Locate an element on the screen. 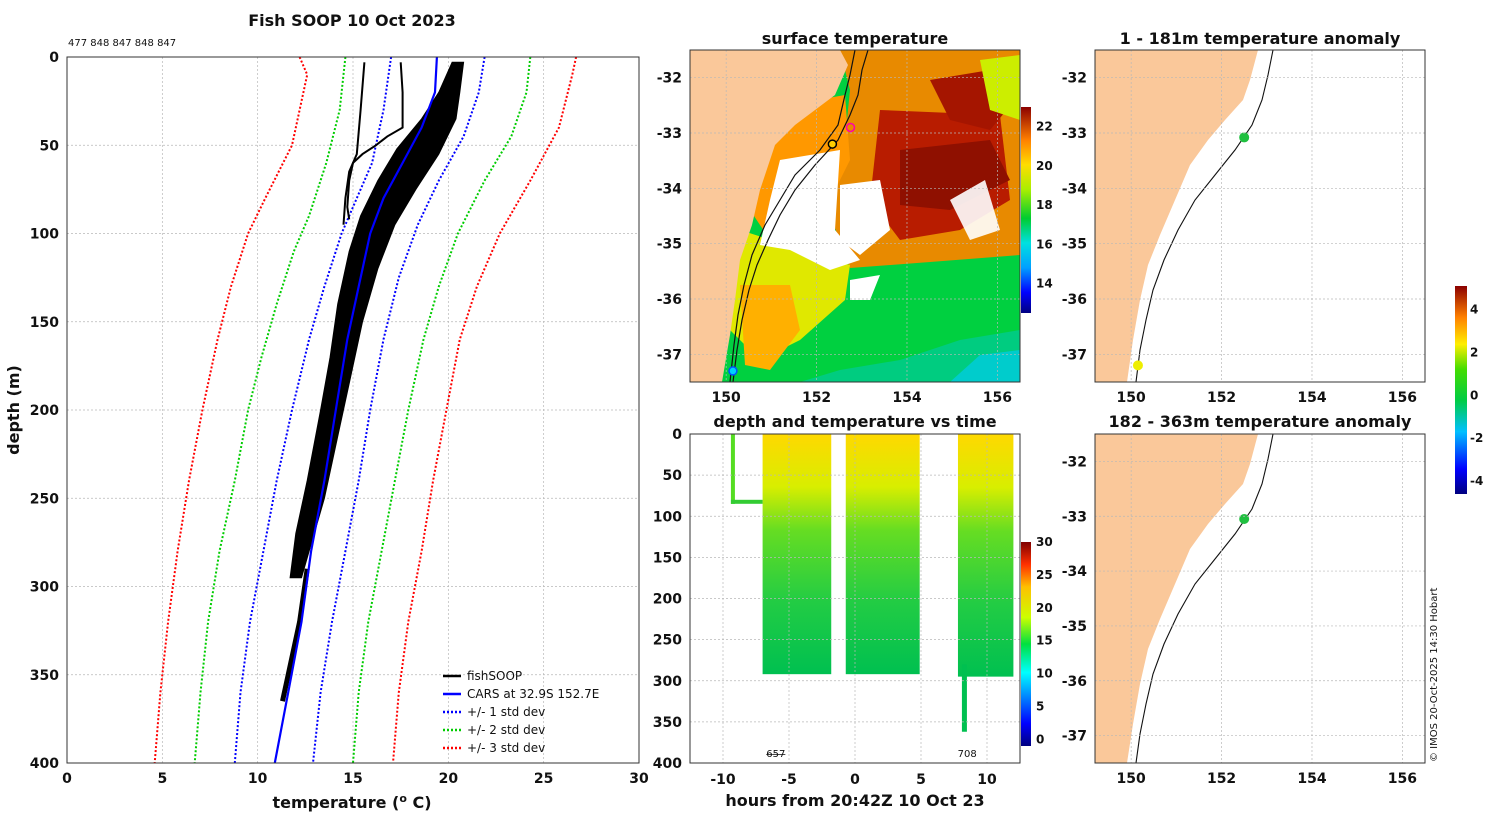 This screenshot has width=1500, height=824. shallow-ytick: -33 is located at coordinates (1074, 134).